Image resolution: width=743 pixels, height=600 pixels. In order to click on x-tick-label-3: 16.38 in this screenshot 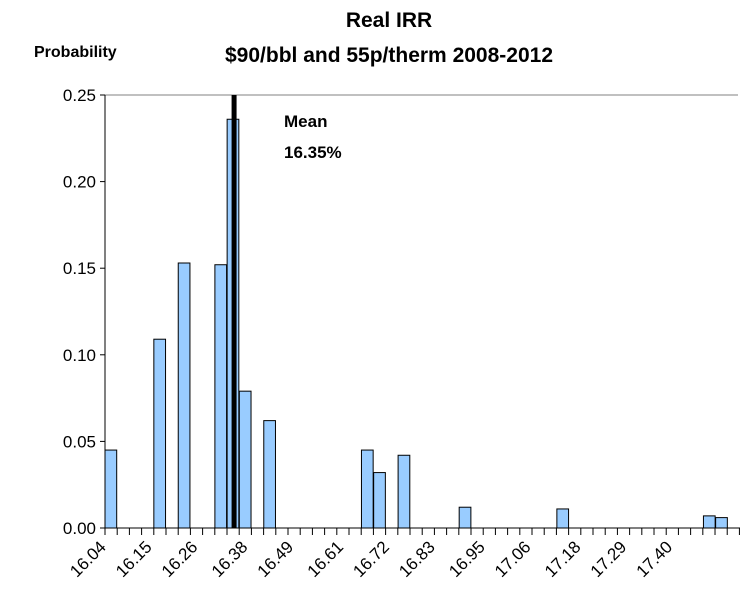, I will do `click(230, 559)`.